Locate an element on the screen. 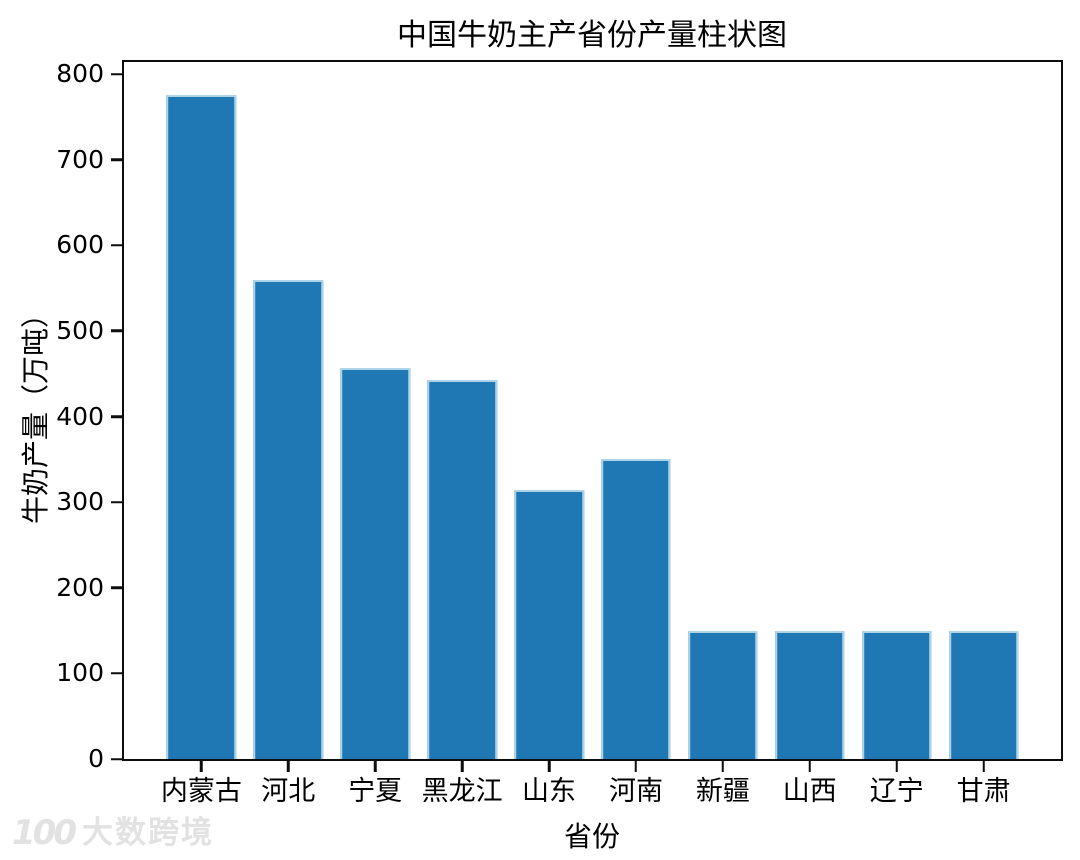 This screenshot has height=860, width=1080. y-tick-label: 200 is located at coordinates (80, 587).